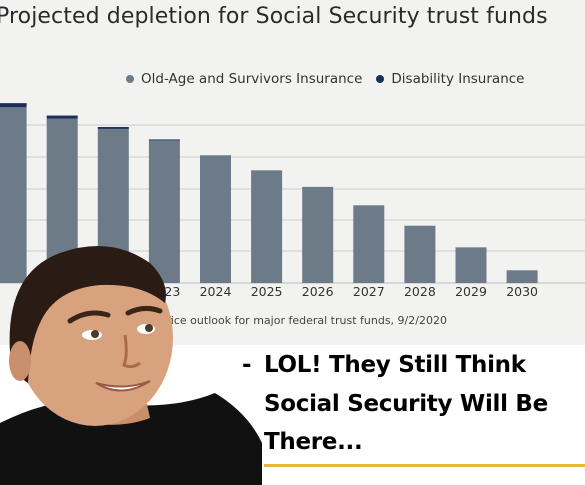  What do you see at coordinates (395, 365) in the screenshot?
I see `caption-line-1: LOL! They Still Think` at bounding box center [395, 365].